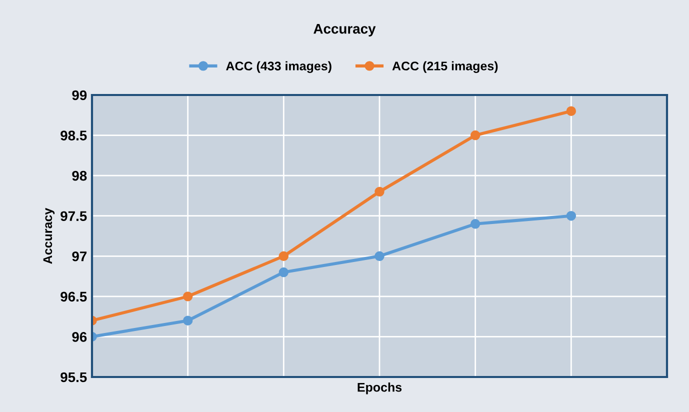 This screenshot has width=689, height=412. Describe the element at coordinates (79, 95) in the screenshot. I see `y-tick-label: 99` at that location.